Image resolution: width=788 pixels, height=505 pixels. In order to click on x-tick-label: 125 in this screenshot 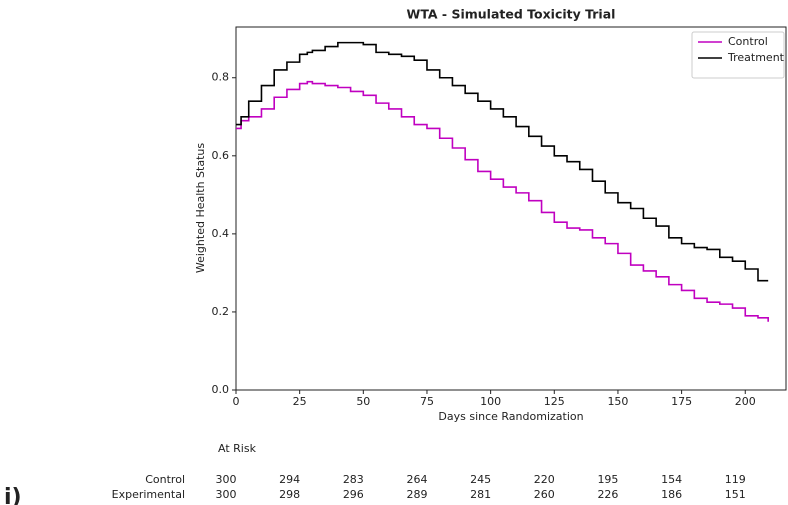, I will do `click(554, 401)`.